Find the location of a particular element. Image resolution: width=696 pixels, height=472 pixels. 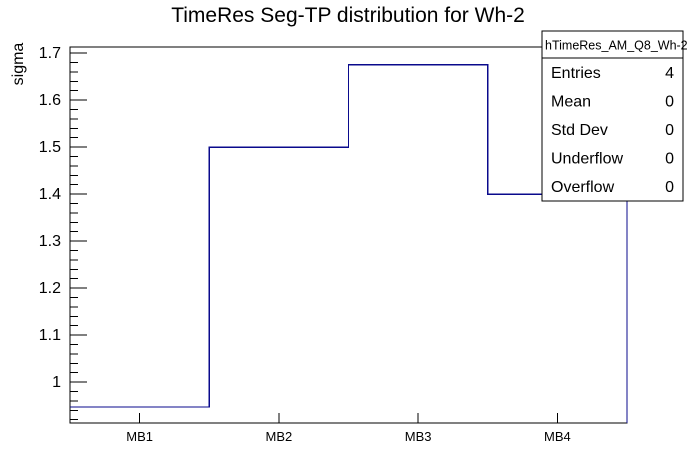

y-axis-tick-label: 1.6 is located at coordinates (50, 100).